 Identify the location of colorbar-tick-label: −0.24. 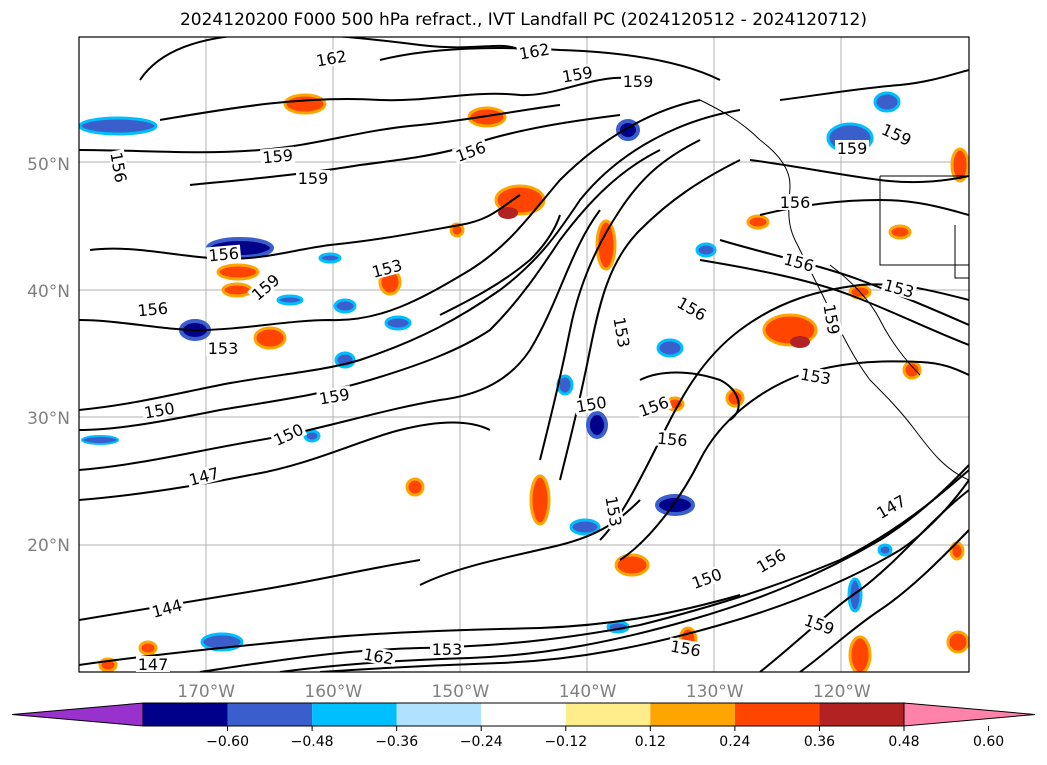
(481, 742).